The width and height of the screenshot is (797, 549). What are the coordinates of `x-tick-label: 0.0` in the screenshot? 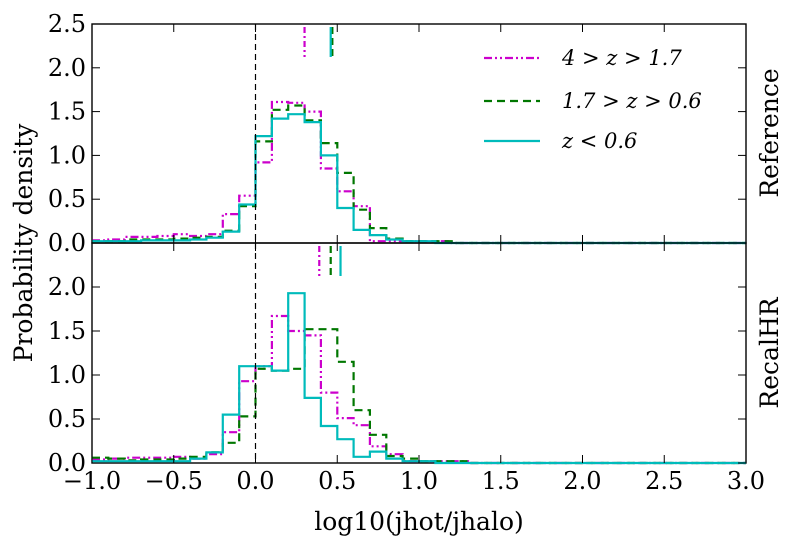 It's located at (255, 481).